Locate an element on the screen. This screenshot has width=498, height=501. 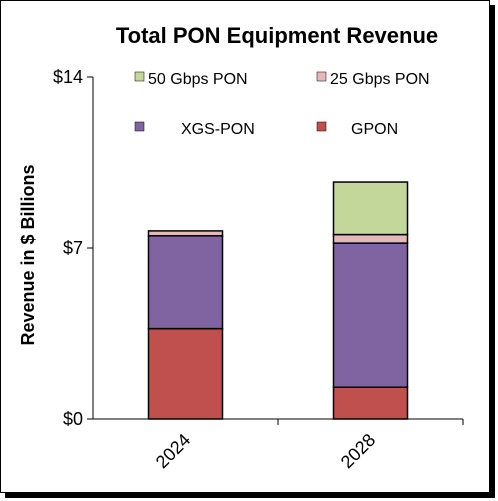
legend-label-25-gbps-pon: 25 Gbps PON is located at coordinates (380, 79).